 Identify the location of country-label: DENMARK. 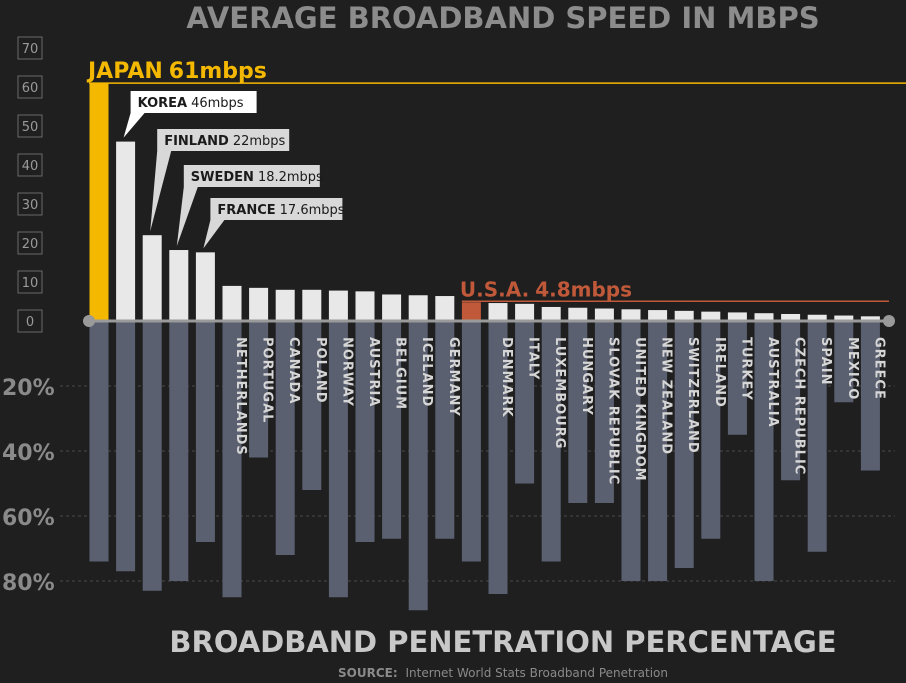
(506, 377).